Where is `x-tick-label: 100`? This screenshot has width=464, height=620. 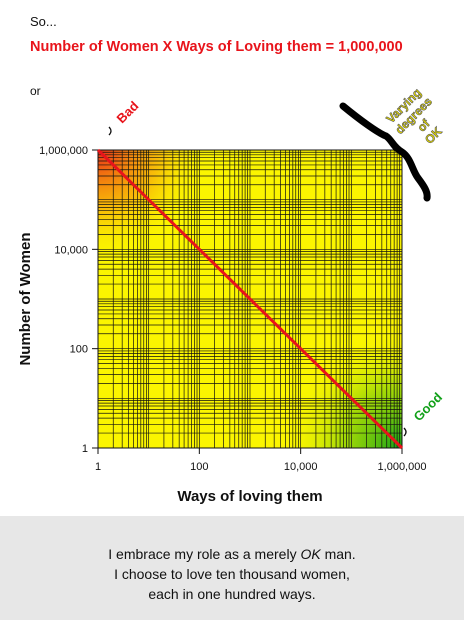 x-tick-label: 100 is located at coordinates (199, 467).